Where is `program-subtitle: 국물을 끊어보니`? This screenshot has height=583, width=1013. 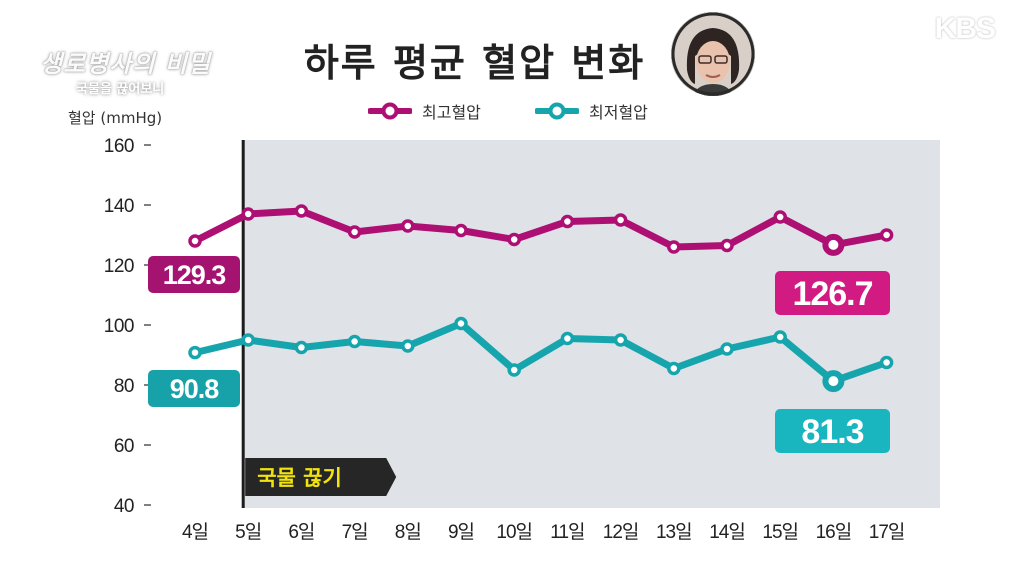
program-subtitle: 국물을 끊어보니 is located at coordinates (116, 87).